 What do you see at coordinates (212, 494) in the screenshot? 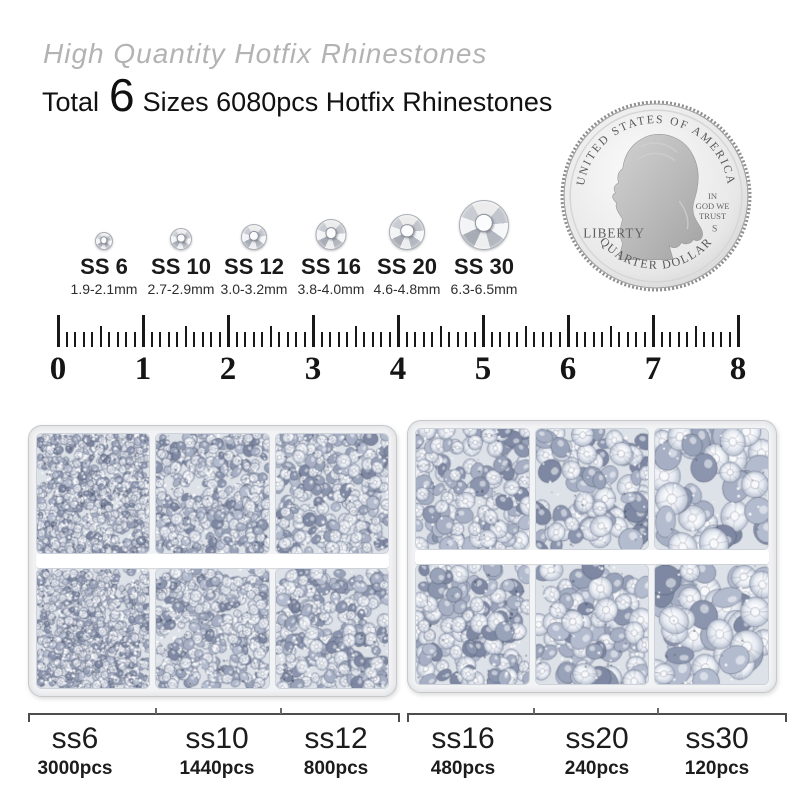
I see `compartment-ss10-top` at bounding box center [212, 494].